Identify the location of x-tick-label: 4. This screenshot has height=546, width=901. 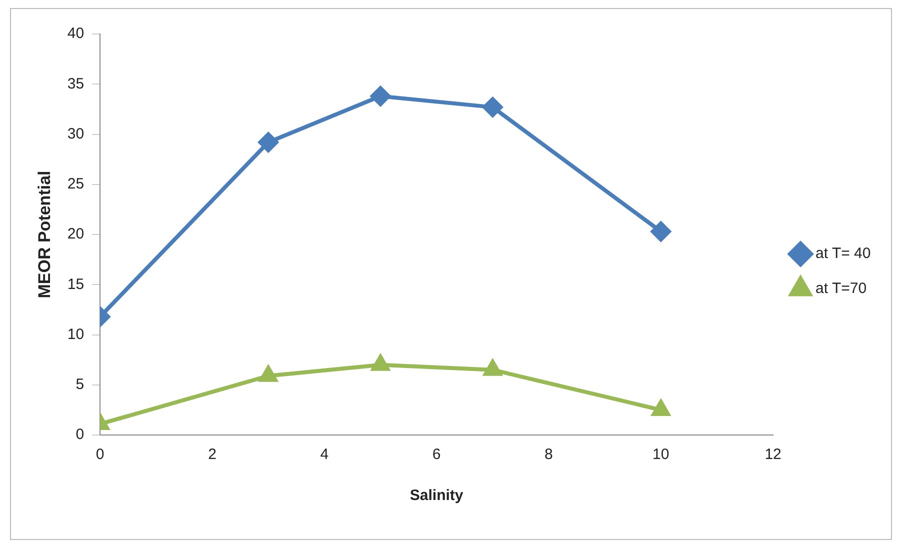
(324, 455).